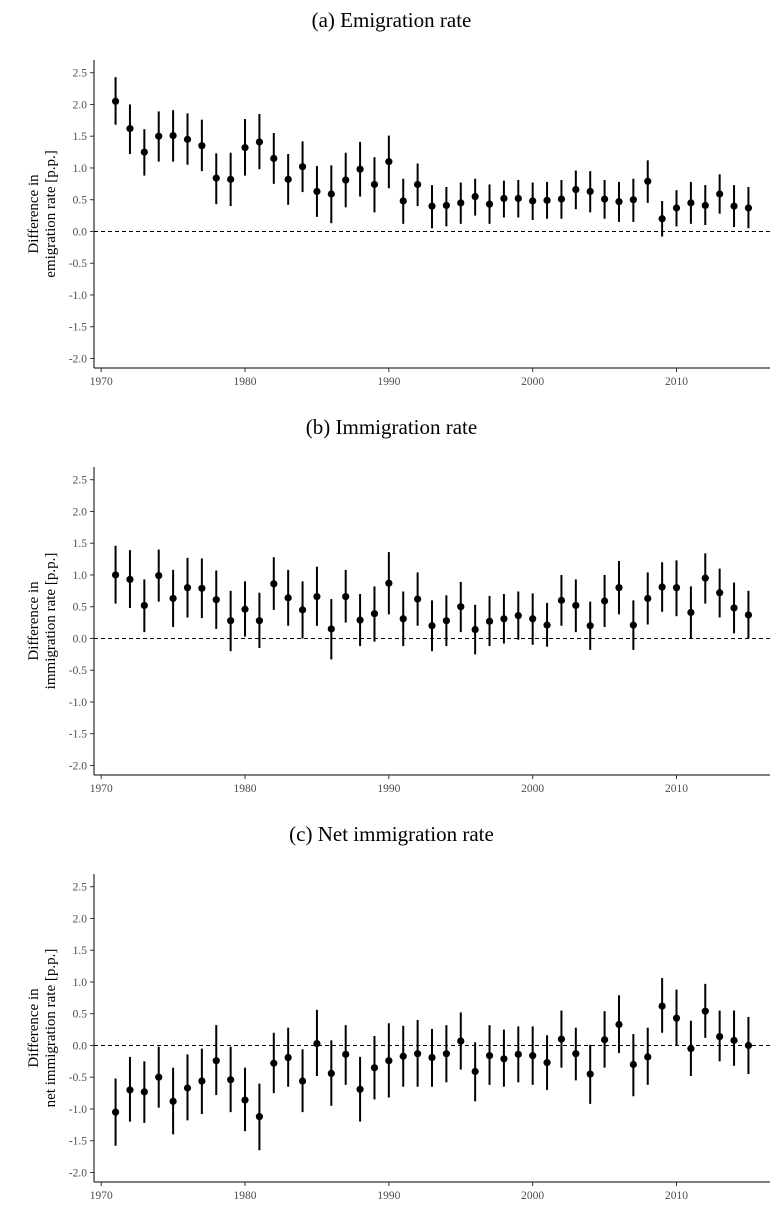 The image size is (783, 1221). I want to click on y-axis-label-line: net immigration rate [p.p.], so click(51, 1028).